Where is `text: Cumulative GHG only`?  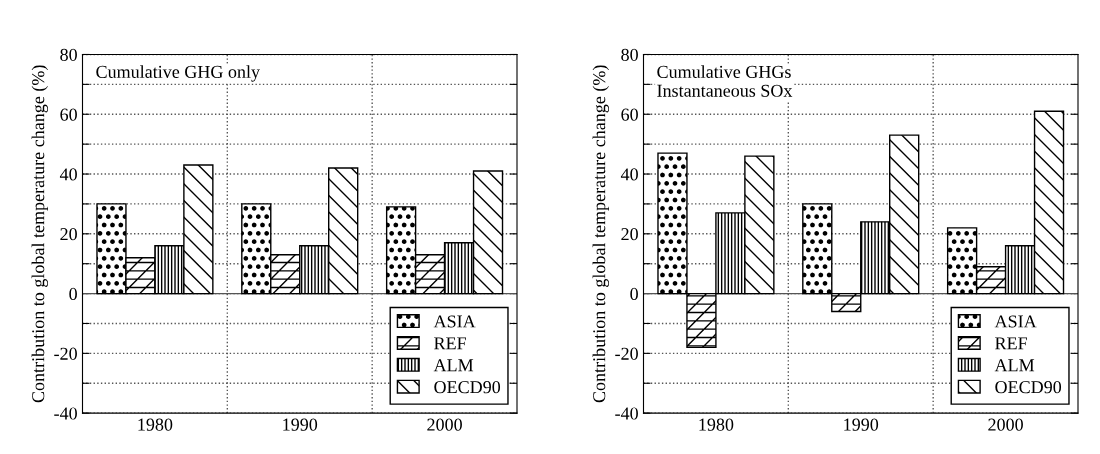
text: Cumulative GHG only is located at coordinates (178, 73).